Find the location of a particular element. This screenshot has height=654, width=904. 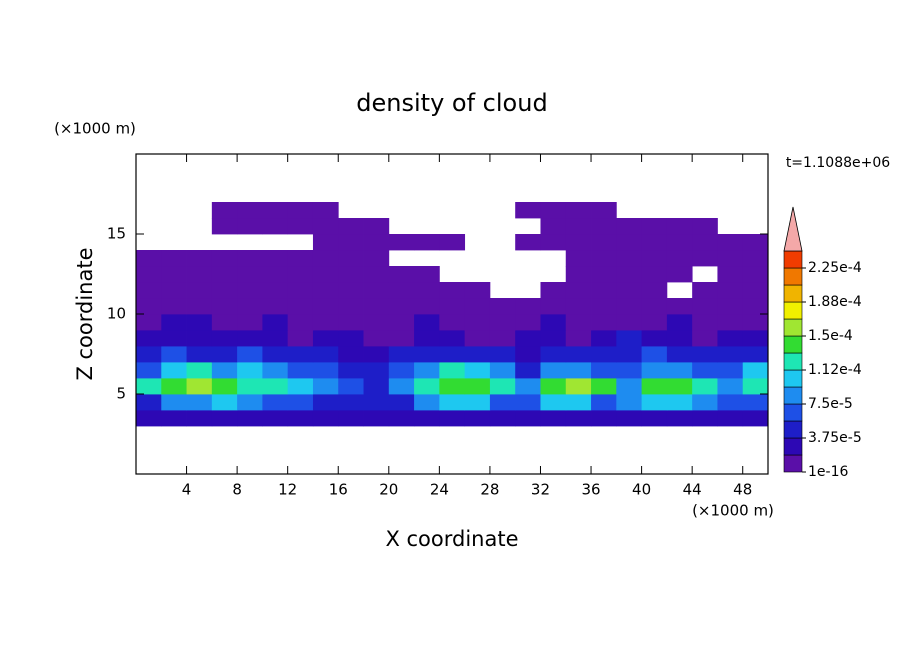

colorbar-label: 7.5e-5 is located at coordinates (830, 404).